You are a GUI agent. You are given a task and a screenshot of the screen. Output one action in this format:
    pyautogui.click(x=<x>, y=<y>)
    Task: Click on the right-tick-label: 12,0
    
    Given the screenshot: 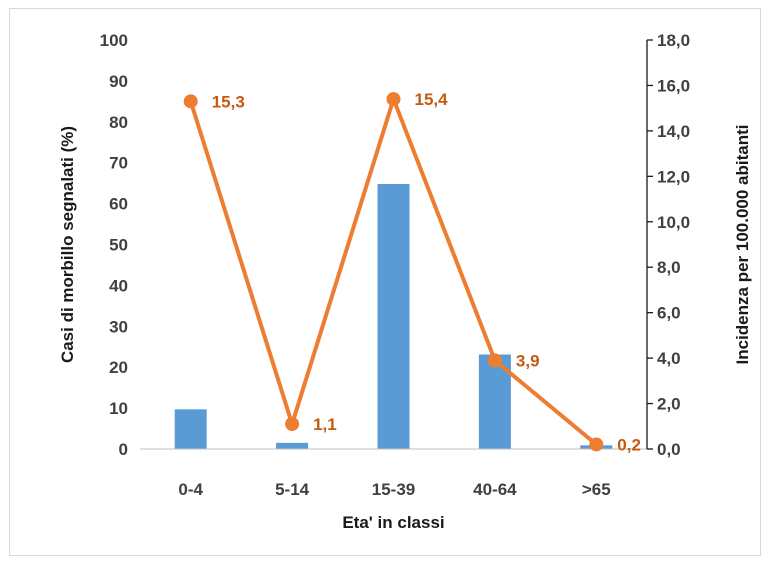 What is the action you would take?
    pyautogui.click(x=673, y=176)
    